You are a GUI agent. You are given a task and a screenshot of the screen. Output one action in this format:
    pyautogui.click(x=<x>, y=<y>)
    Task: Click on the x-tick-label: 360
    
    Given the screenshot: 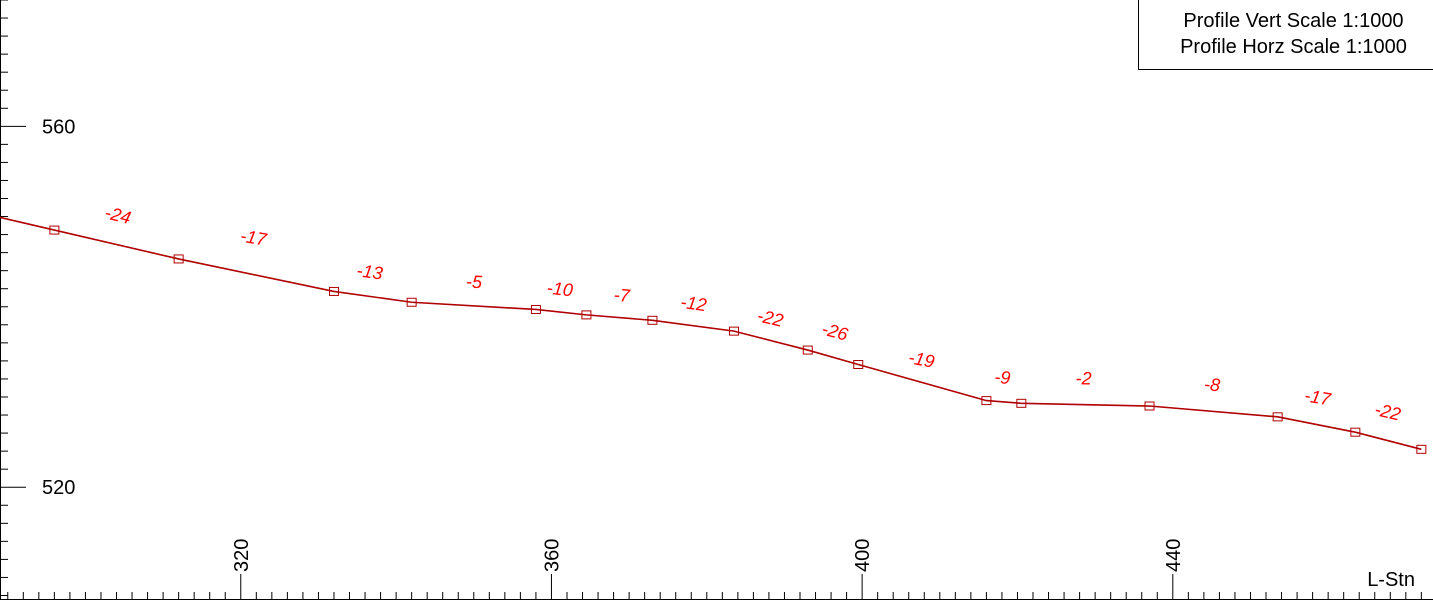 What is the action you would take?
    pyautogui.click(x=552, y=555)
    